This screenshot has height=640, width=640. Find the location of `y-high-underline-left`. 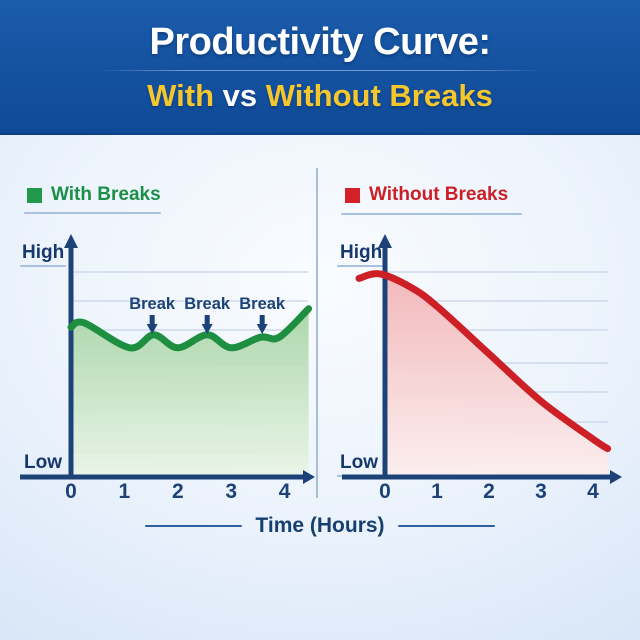

y-high-underline-left is located at coordinates (43, 266).